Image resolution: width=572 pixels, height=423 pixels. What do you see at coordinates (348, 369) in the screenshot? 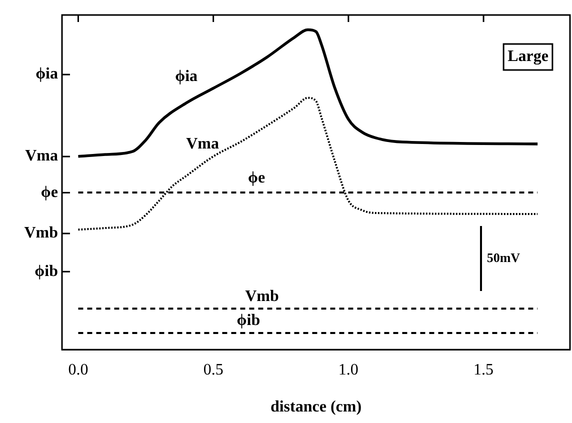
I see `x-tick-label: 1.0` at bounding box center [348, 369].